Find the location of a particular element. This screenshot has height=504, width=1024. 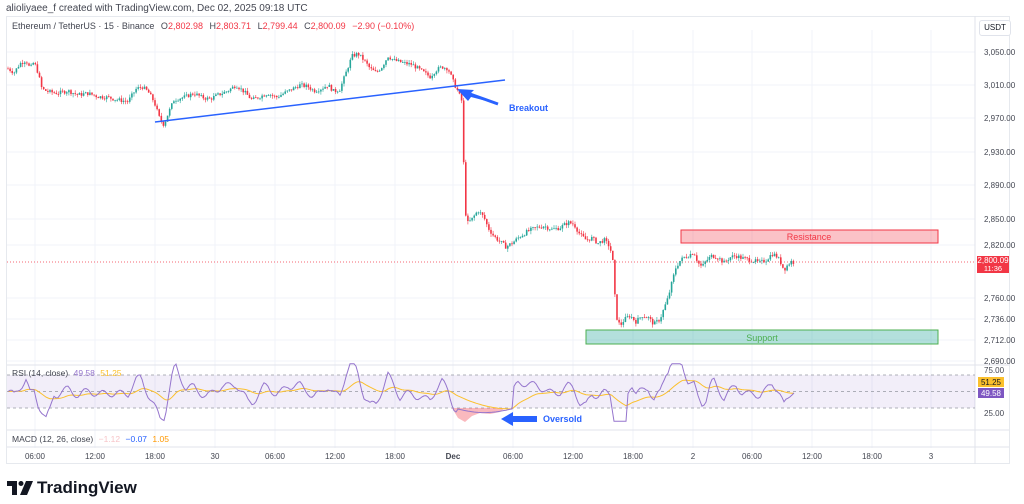

macd-legend: MACD (12, 26, close) −1.12 −0.07 1.05 is located at coordinates (90, 439).